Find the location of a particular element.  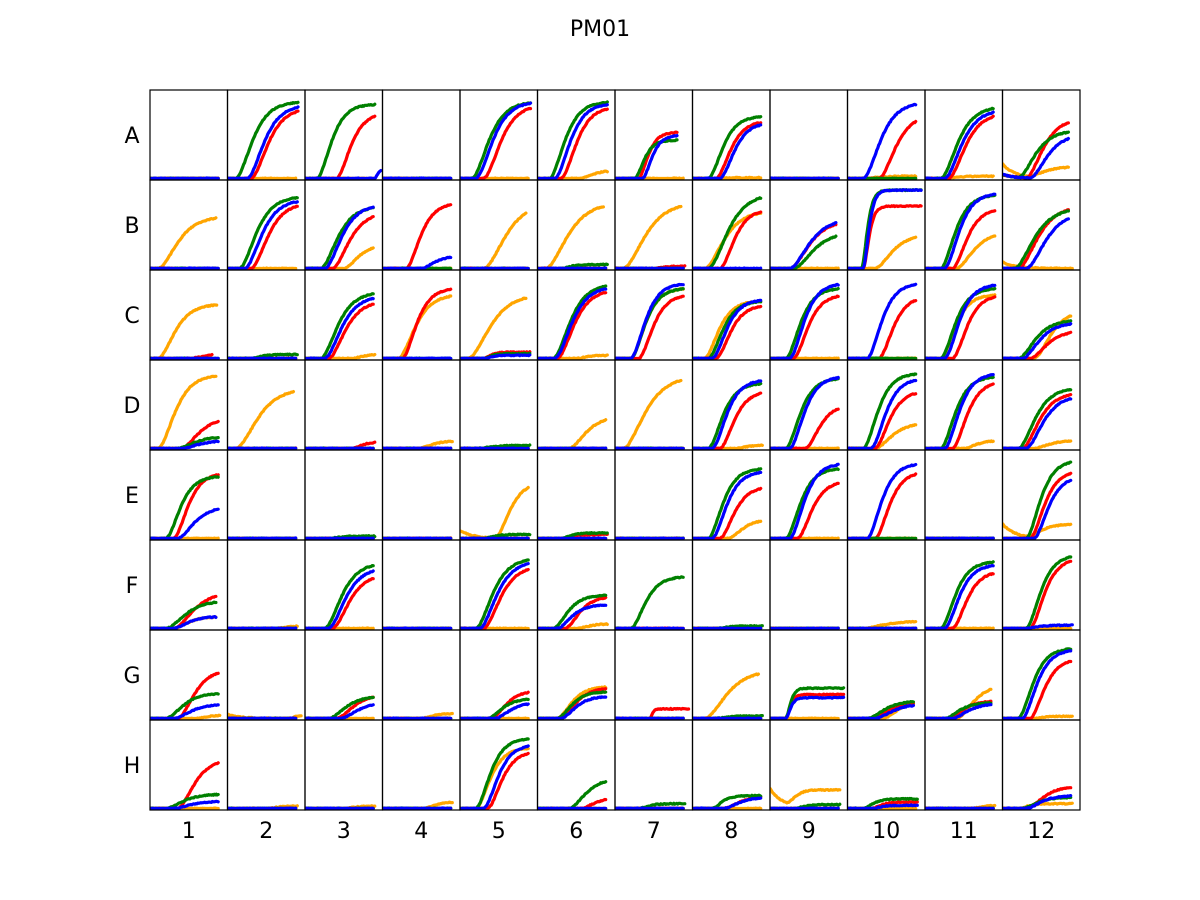

well-g9 is located at coordinates (809, 675).